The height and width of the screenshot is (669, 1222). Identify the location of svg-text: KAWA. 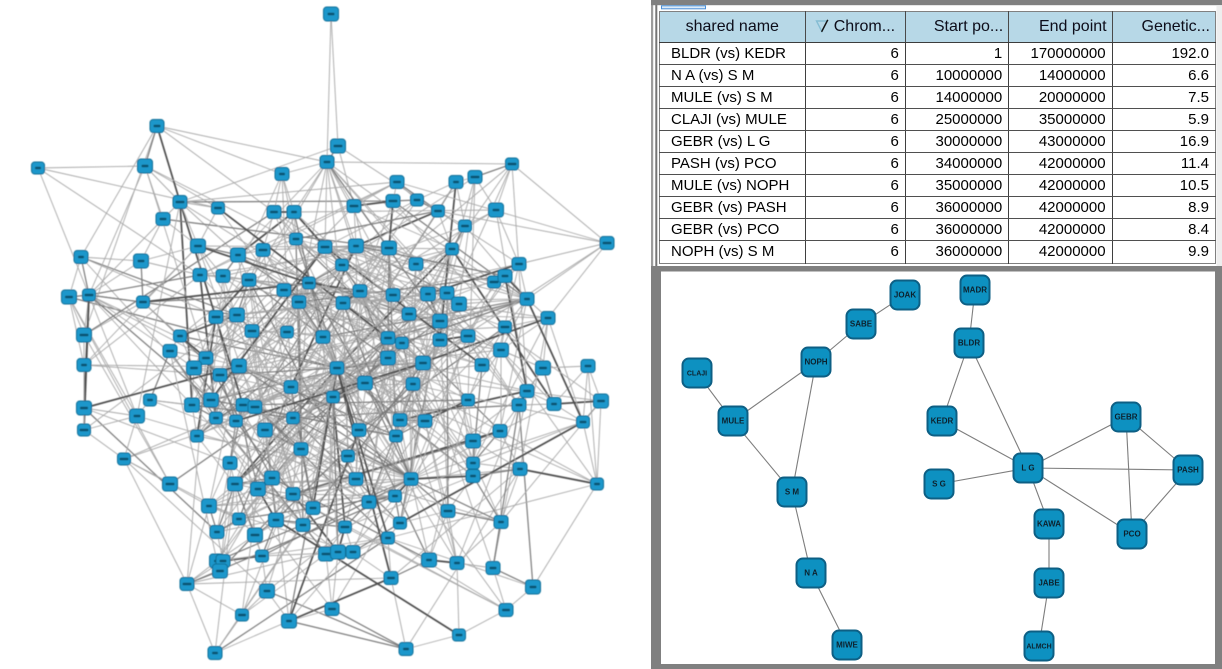
(1049, 524).